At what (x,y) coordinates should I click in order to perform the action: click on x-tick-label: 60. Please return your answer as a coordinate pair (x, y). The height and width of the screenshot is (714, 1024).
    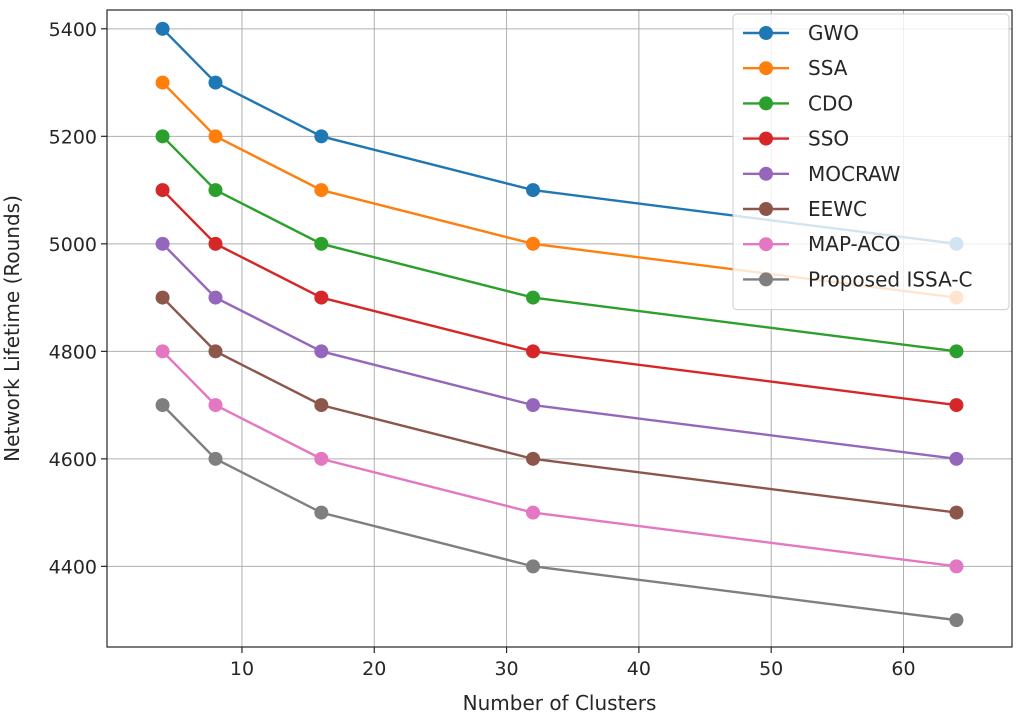
    Looking at the image, I should click on (903, 669).